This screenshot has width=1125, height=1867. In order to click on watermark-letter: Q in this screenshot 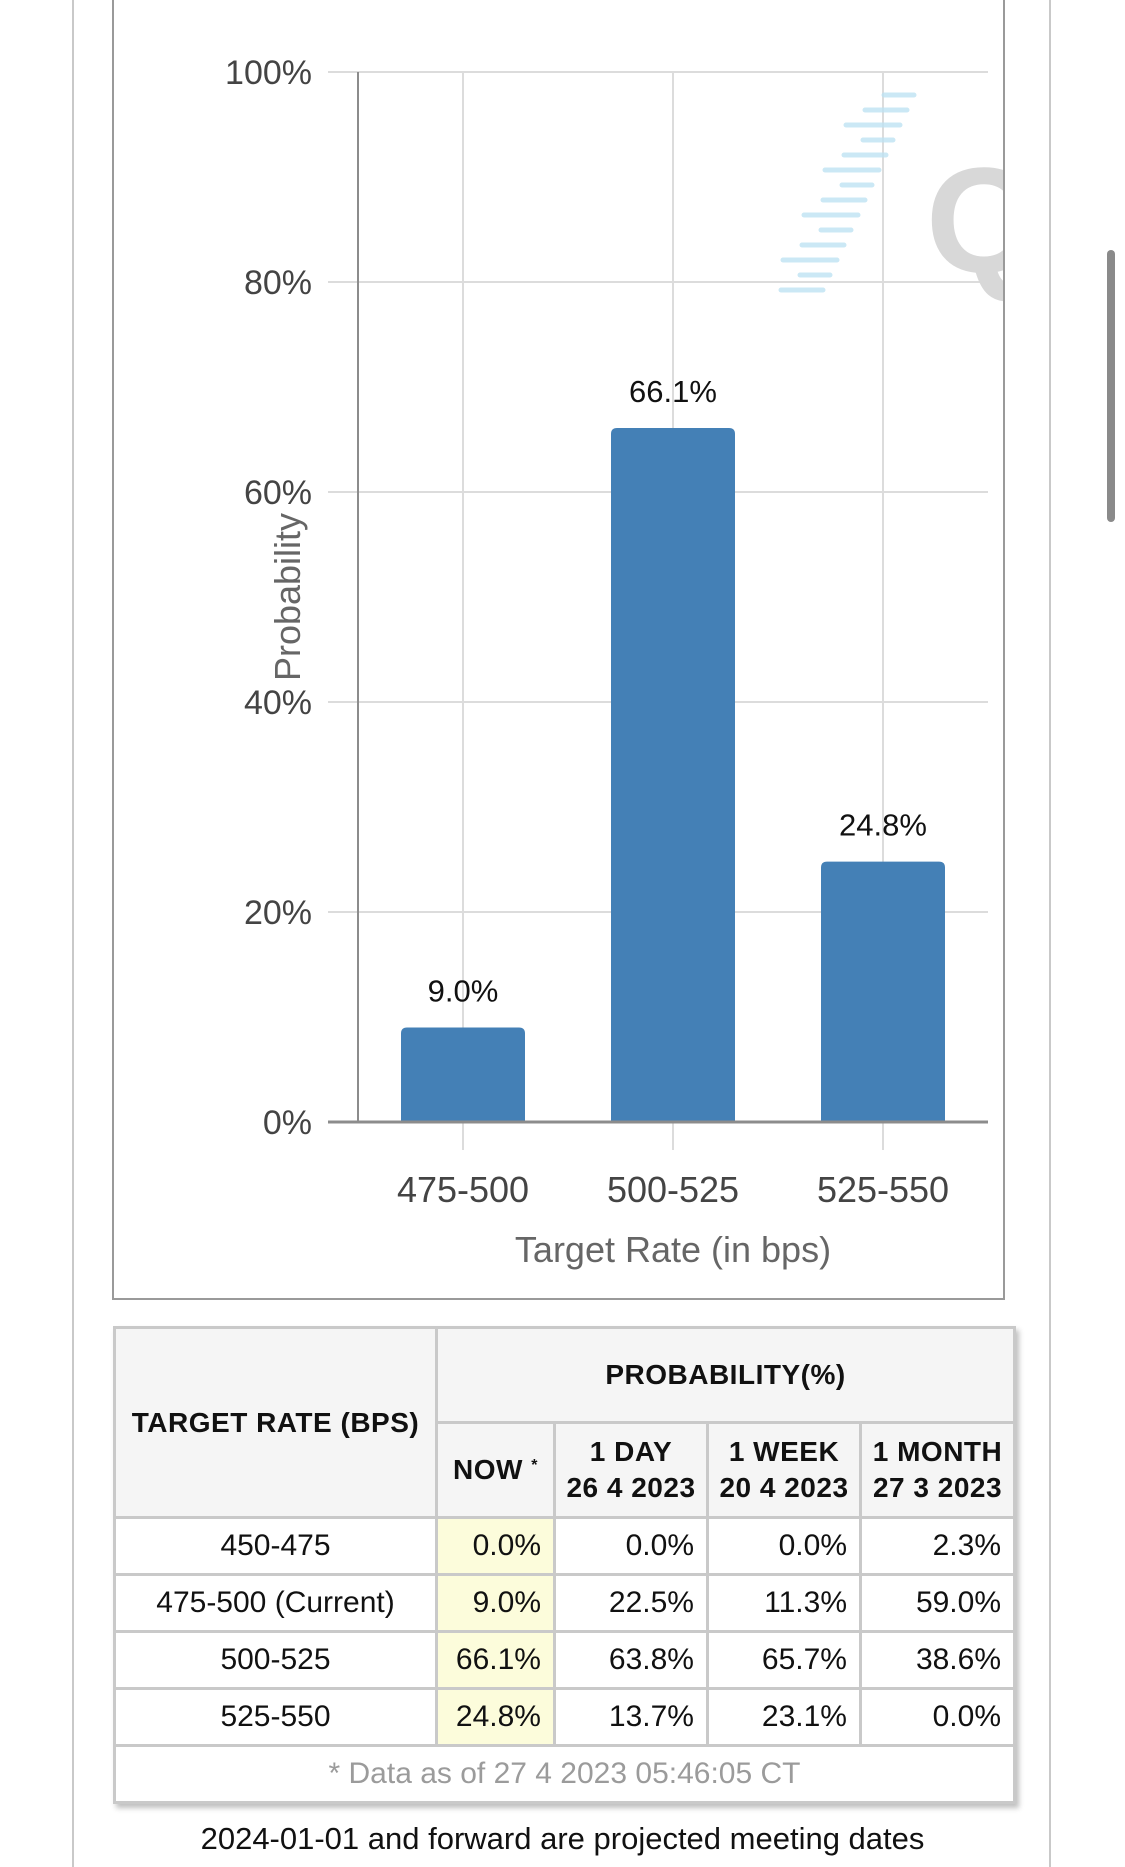, I will do `click(964, 220)`.